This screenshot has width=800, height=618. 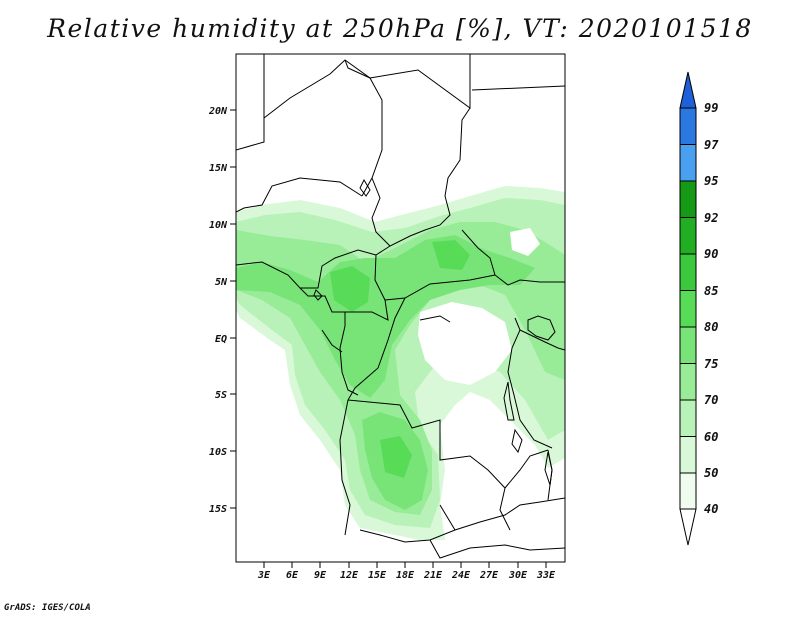 What do you see at coordinates (711, 364) in the screenshot?
I see `colorbar-label: 75` at bounding box center [711, 364].